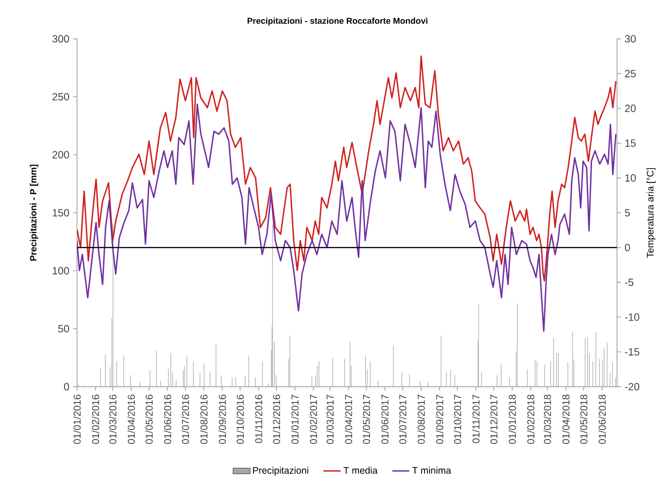 This screenshot has height=481, width=661. Describe the element at coordinates (240, 419) in the screenshot. I see `x-tick-label: 01/10/2016` at that location.